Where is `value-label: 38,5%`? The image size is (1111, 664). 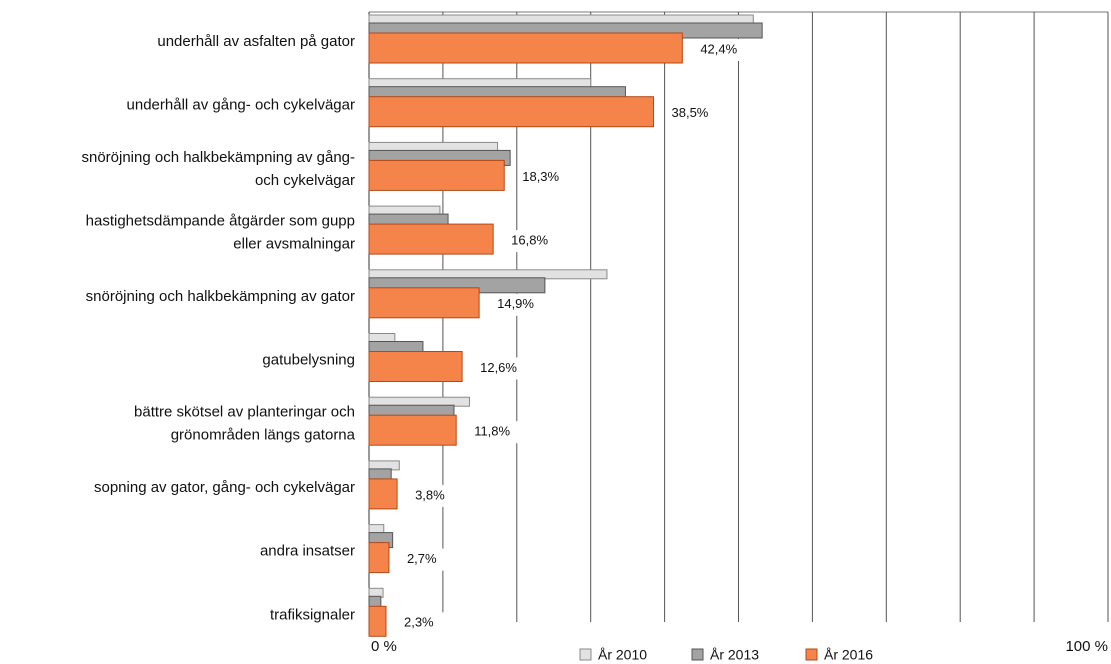
value-label: 38,5% is located at coordinates (690, 112).